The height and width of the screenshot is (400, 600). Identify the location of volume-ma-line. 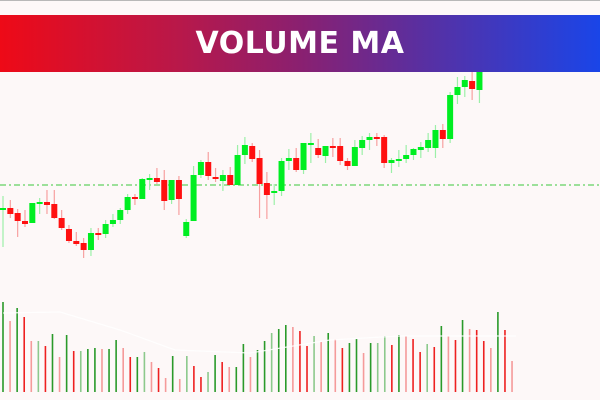
(259, 332).